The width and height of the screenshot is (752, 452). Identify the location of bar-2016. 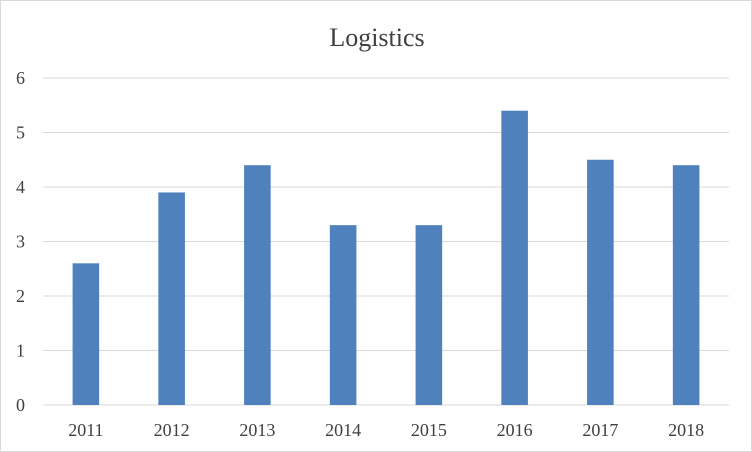
(514, 257).